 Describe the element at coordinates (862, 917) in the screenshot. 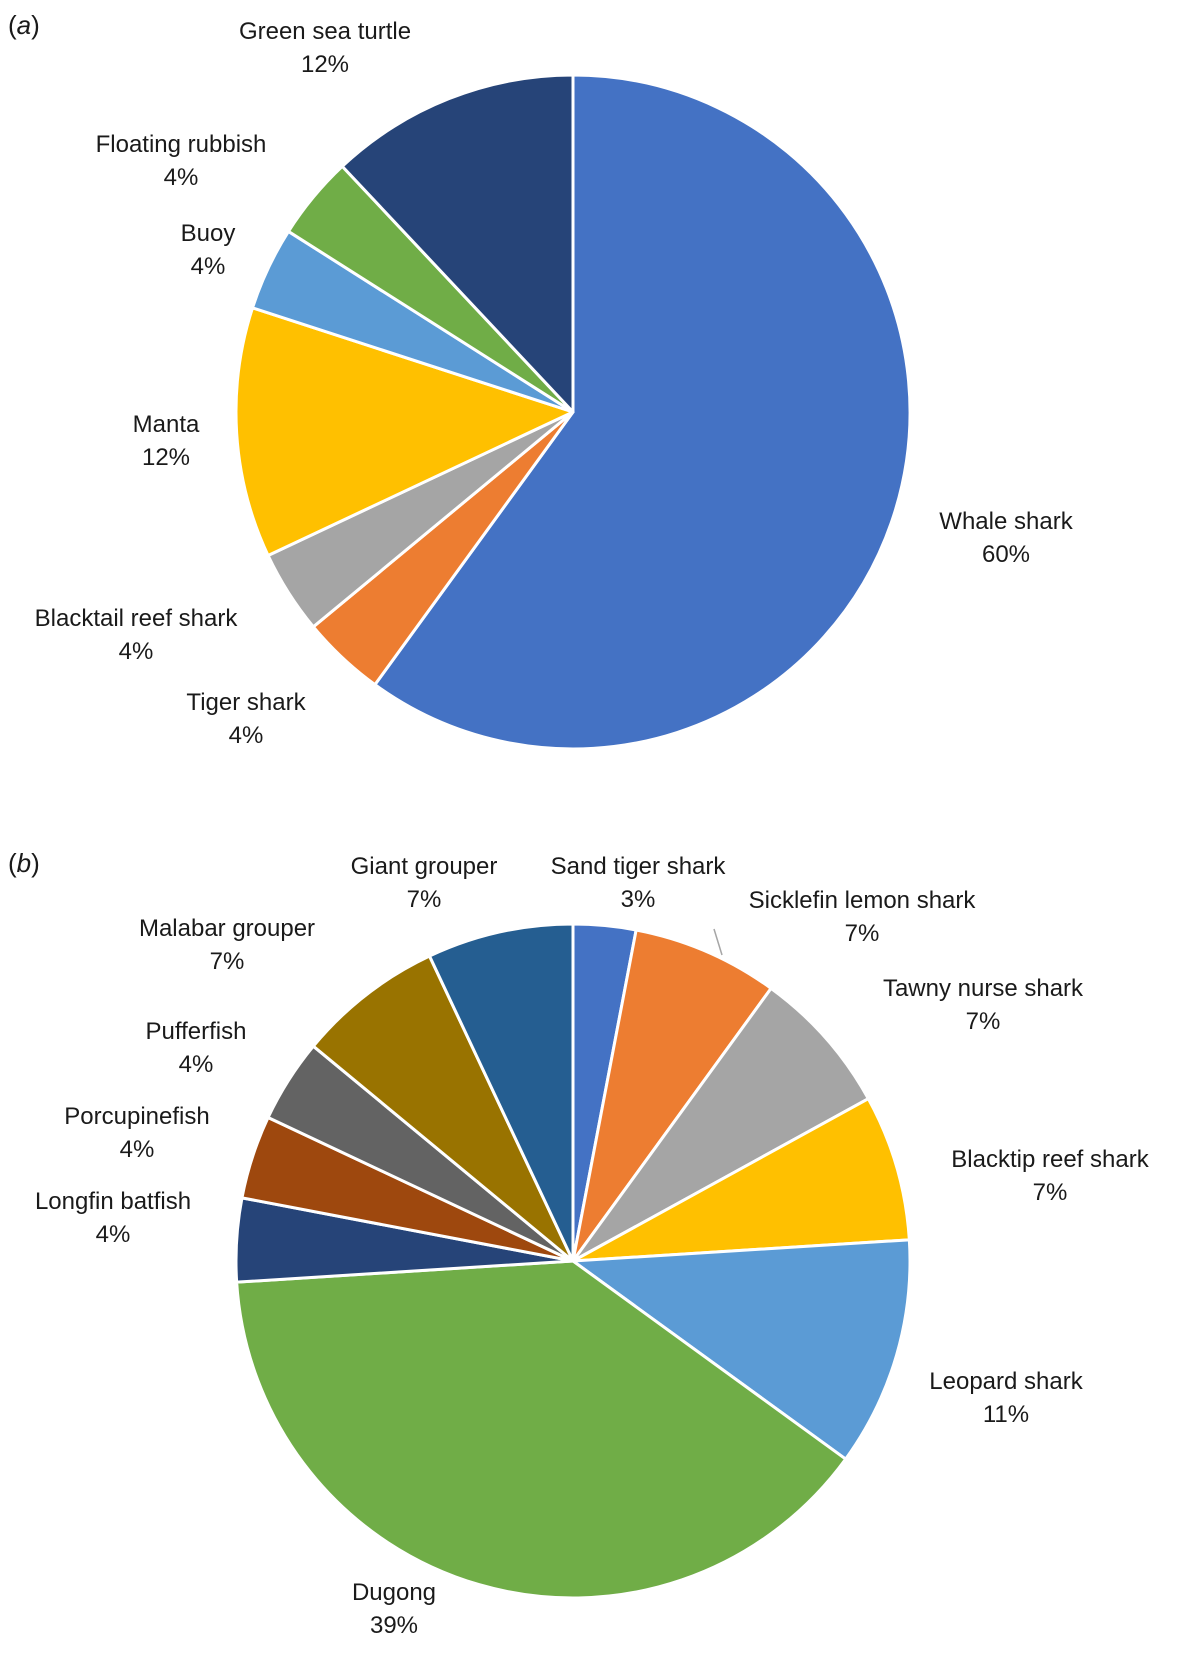

I see `pie-b-label-sicklefin-lemon-shark: Sicklefin lemon shark 7%` at that location.